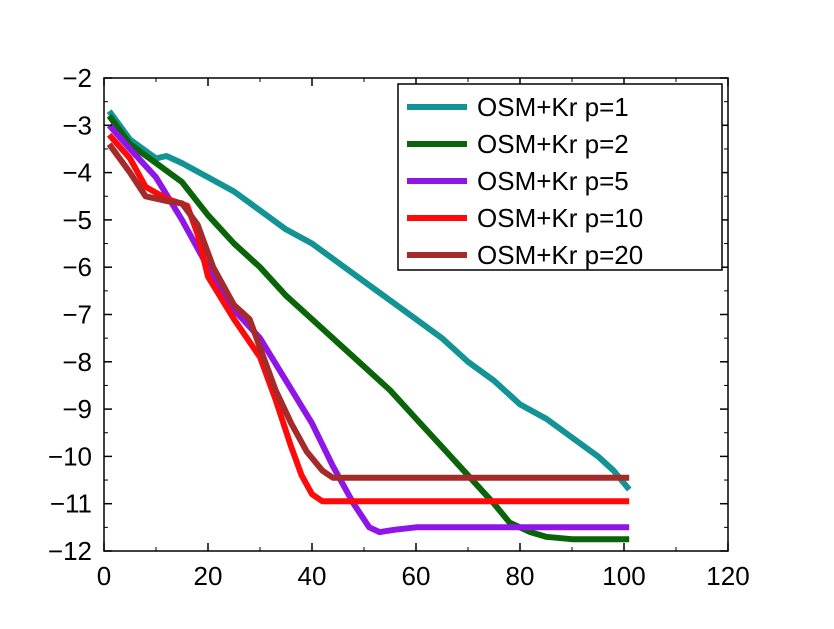 The image size is (834, 629). Describe the element at coordinates (77, 125) in the screenshot. I see `y-tick-label: −3` at that location.